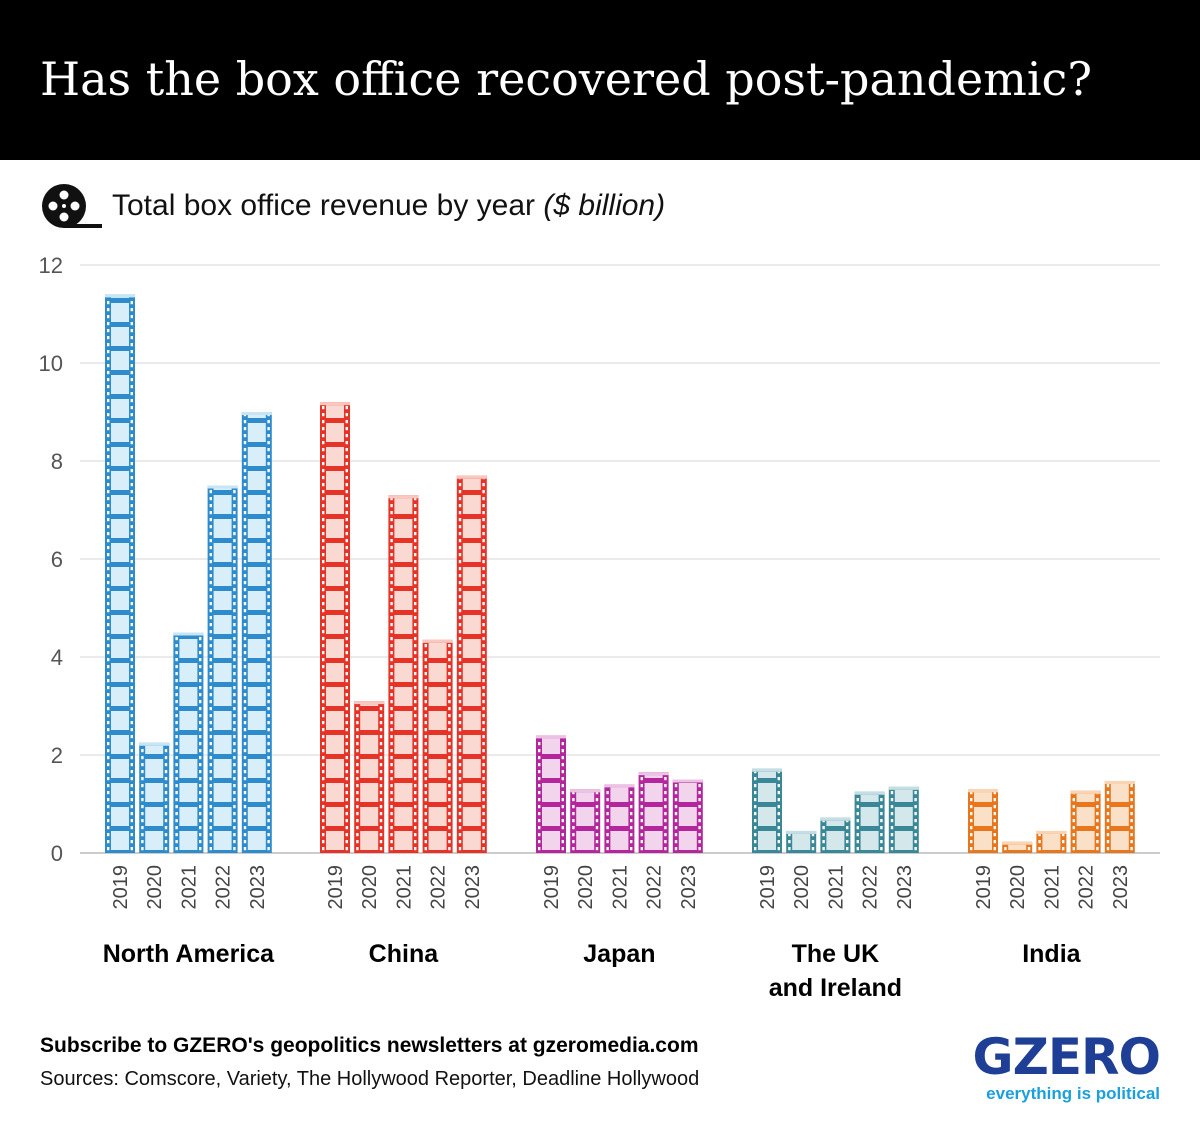 The image size is (1200, 1132). Describe the element at coordinates (57, 559) in the screenshot. I see `y-tick-label: 6` at that location.